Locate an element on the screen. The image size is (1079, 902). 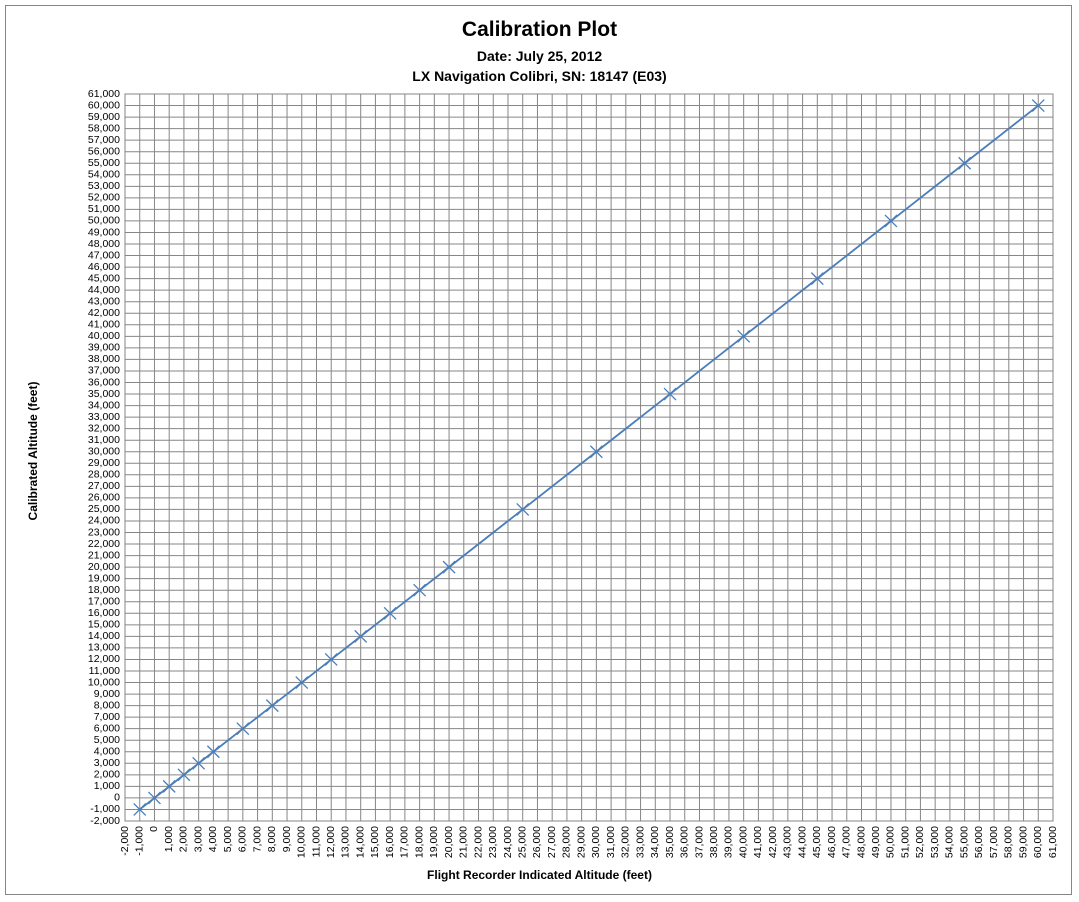
y-tick-label: 22,000 is located at coordinates (104, 544).